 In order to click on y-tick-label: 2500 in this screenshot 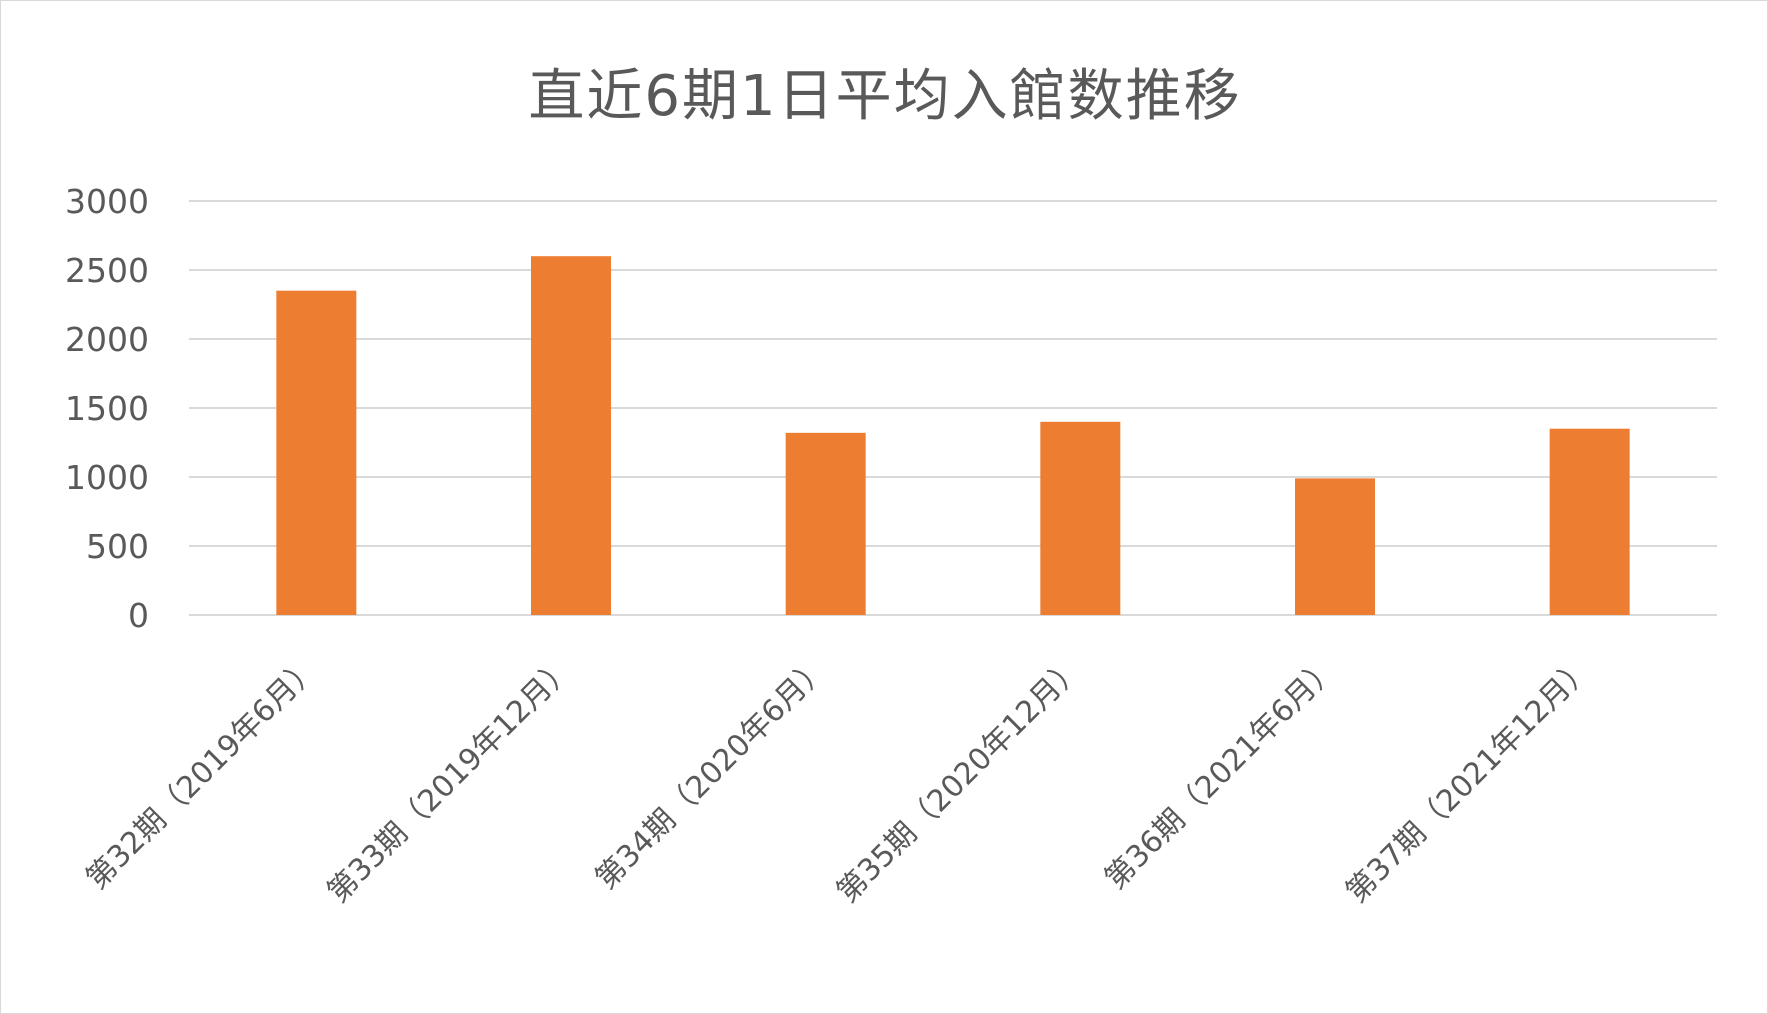, I will do `click(107, 270)`.